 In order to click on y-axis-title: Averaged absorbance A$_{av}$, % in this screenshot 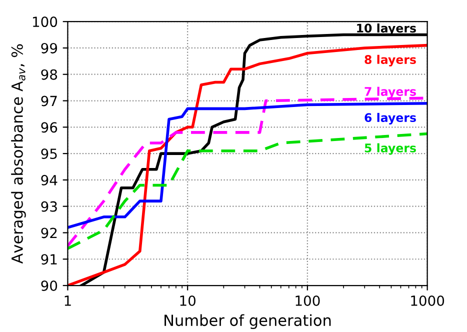, I will do `click(18, 154)`.